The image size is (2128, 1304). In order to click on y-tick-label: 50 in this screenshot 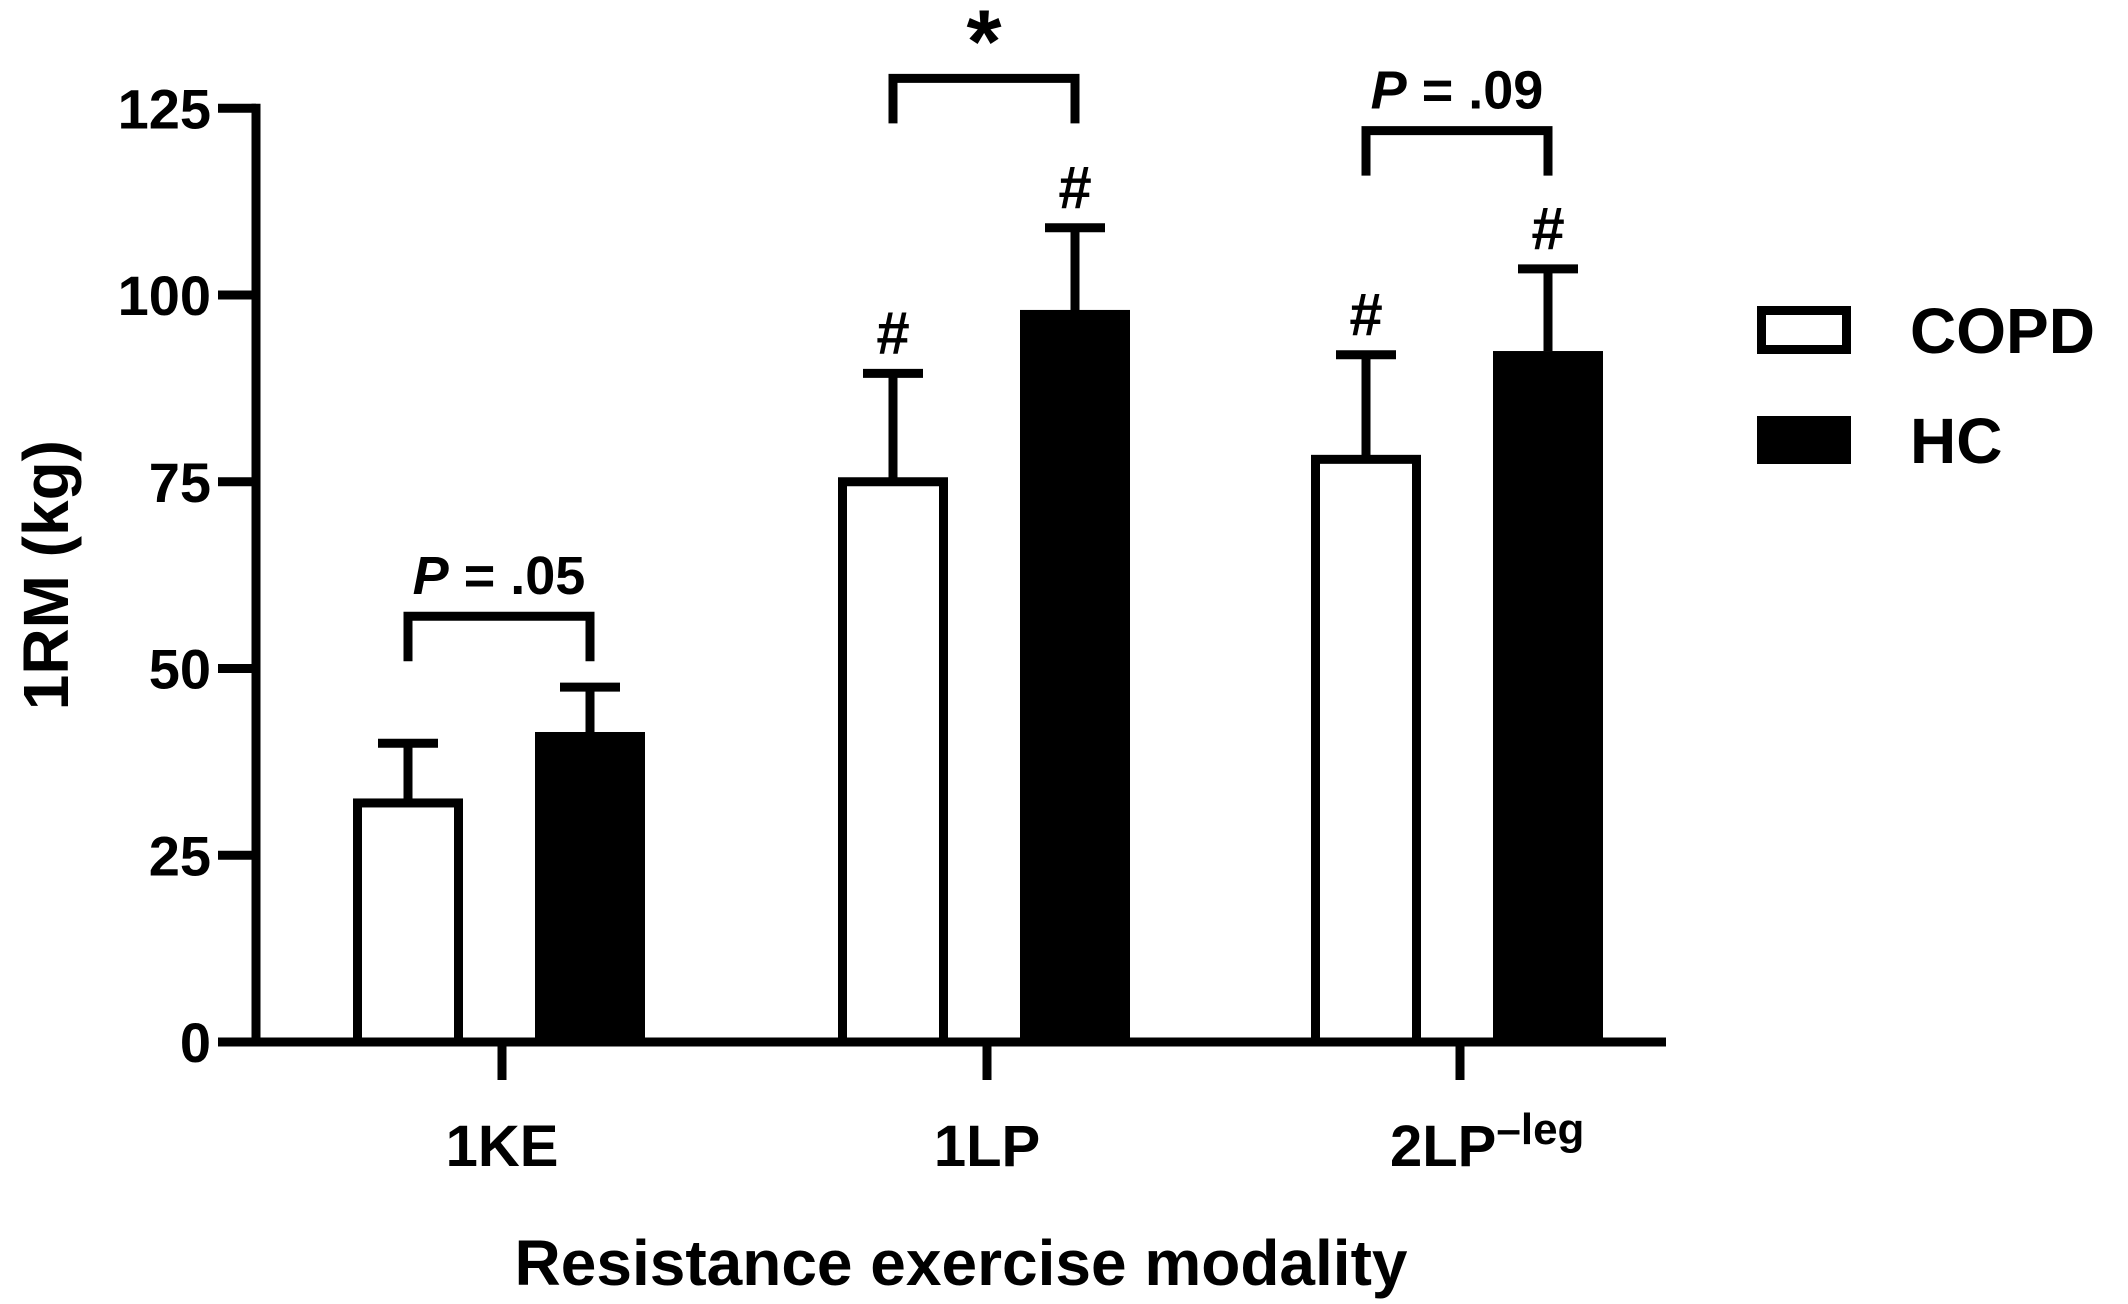, I will do `click(180, 669)`.